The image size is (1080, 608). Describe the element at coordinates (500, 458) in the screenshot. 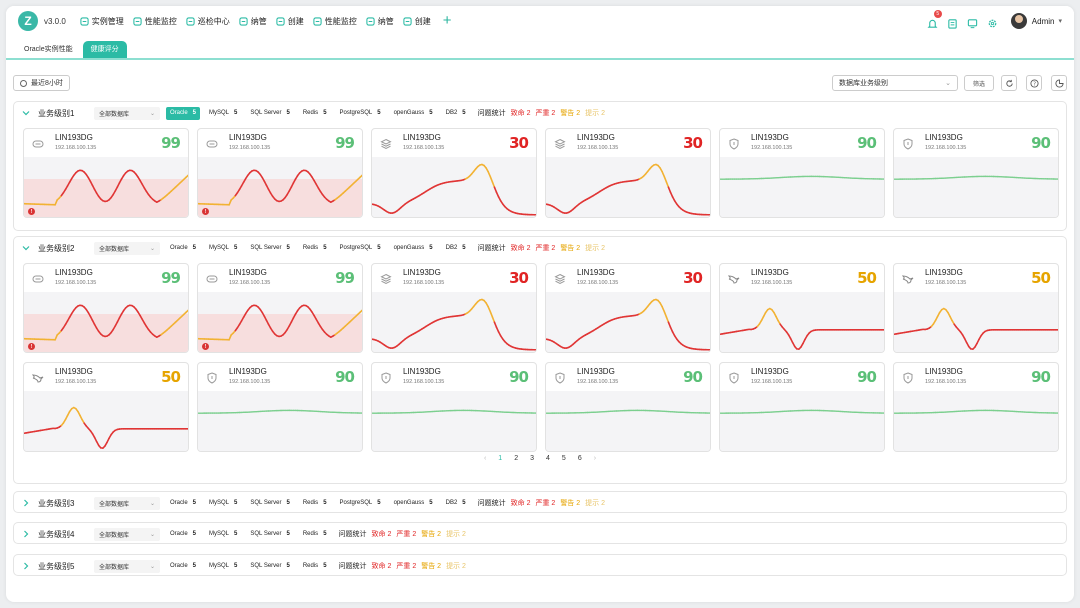

I see `page-button: 1` at that location.